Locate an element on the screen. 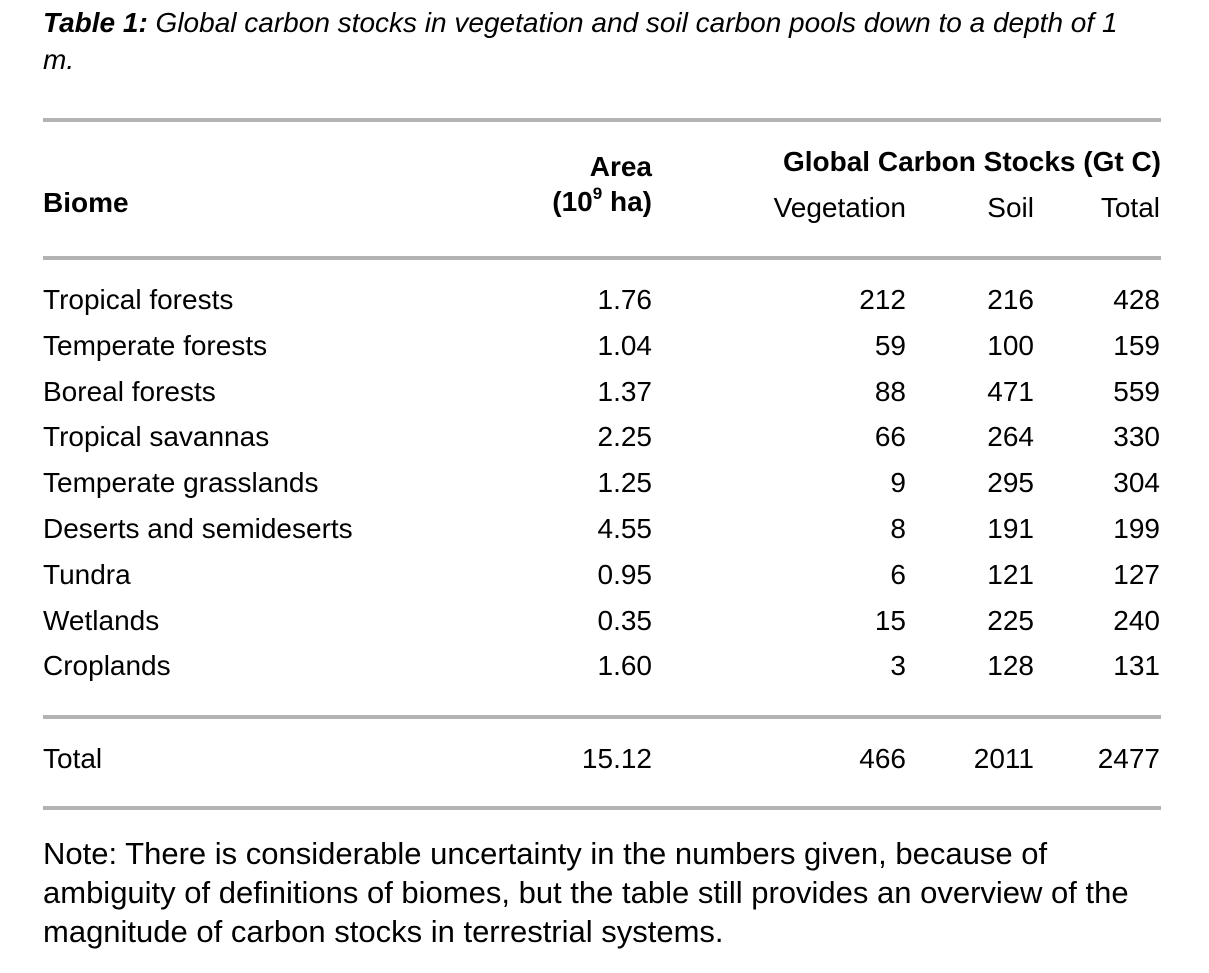 This screenshot has width=1209, height=973. cell-biome: Temperate forests is located at coordinates (155, 345).